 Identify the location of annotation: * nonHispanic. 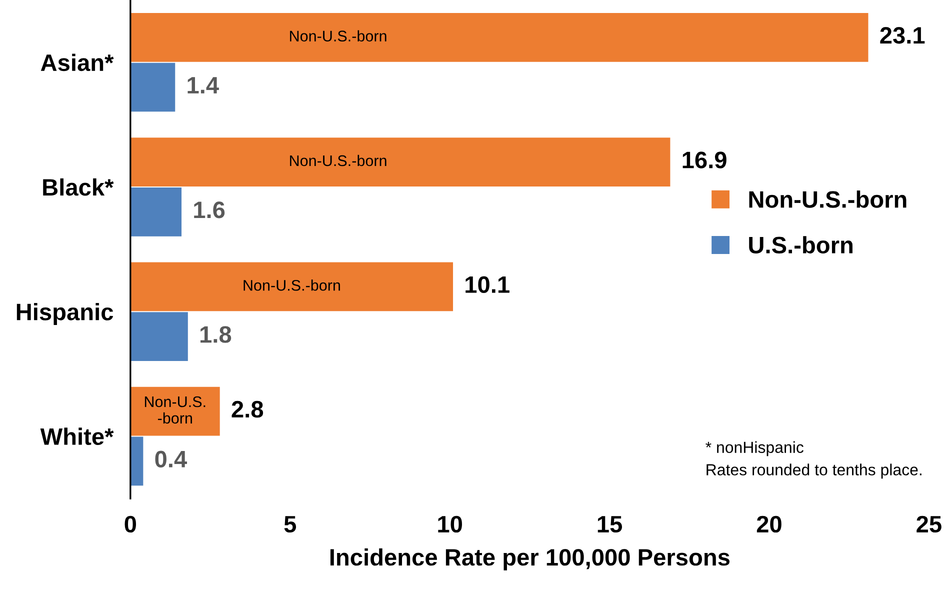
(755, 448).